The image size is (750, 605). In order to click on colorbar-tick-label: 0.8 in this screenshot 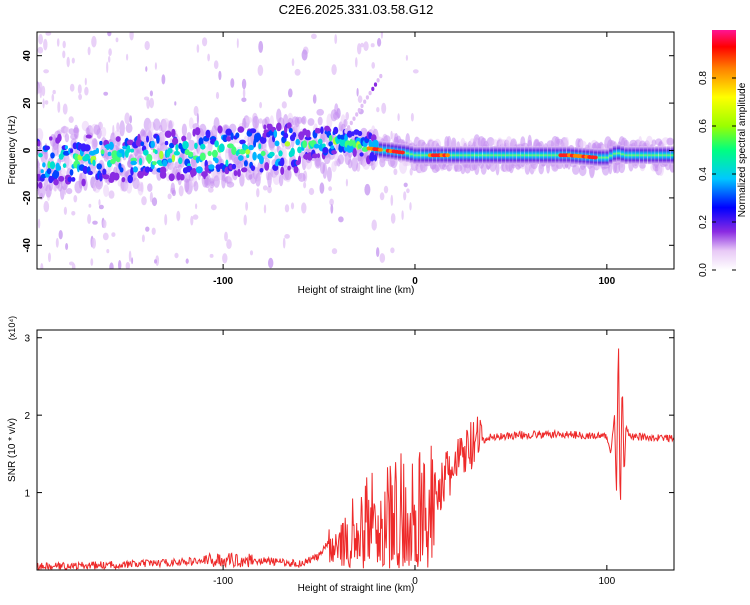, I will do `click(703, 78)`.